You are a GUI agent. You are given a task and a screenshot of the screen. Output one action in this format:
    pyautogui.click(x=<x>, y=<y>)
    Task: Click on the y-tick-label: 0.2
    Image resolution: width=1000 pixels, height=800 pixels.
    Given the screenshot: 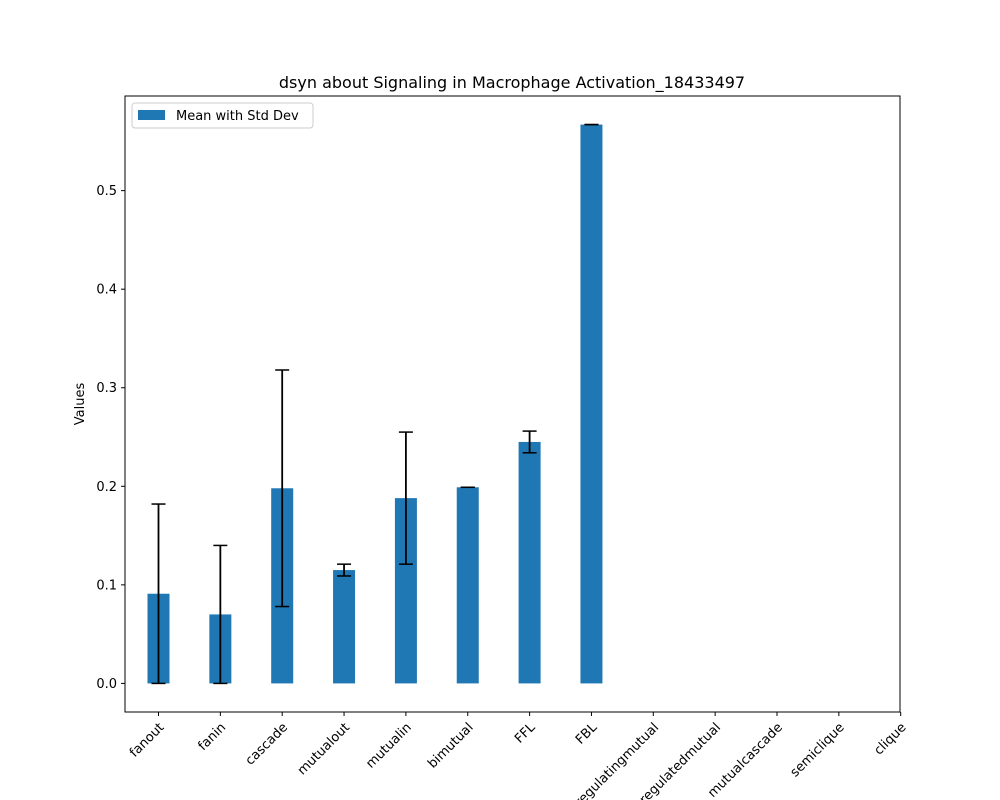 What is the action you would take?
    pyautogui.click(x=106, y=487)
    